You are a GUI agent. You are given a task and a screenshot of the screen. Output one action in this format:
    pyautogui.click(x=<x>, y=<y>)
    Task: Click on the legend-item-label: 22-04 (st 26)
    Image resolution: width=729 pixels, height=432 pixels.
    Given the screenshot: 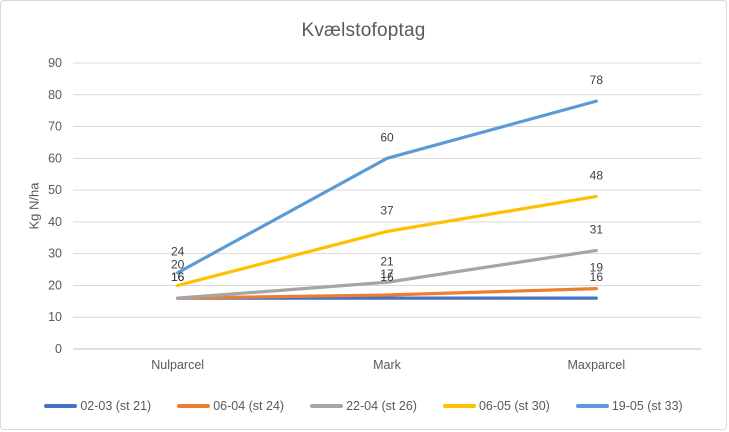 What is the action you would take?
    pyautogui.click(x=381, y=406)
    